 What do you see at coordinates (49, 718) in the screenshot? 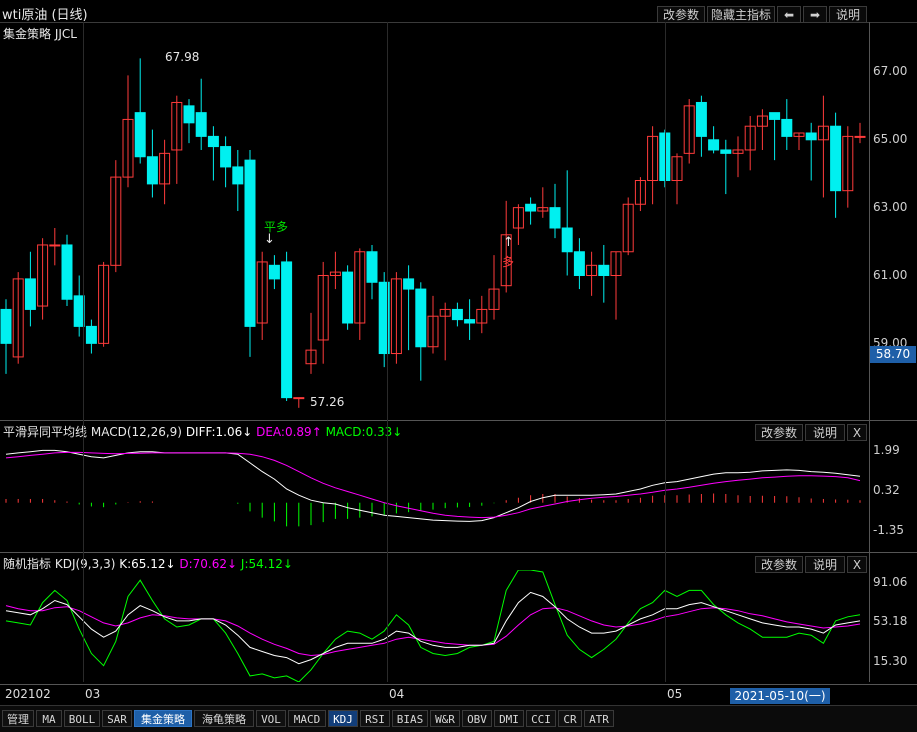
I see `tab-ma: MA` at bounding box center [49, 718].